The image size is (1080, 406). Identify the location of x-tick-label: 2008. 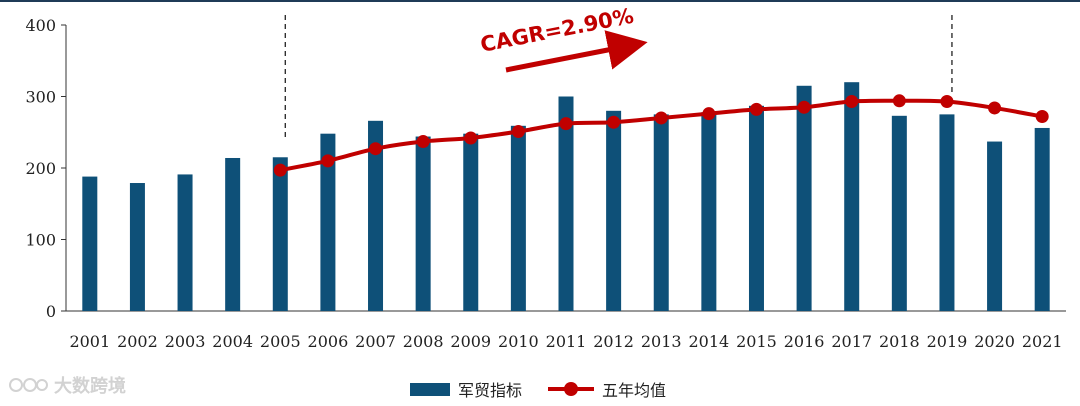
(423, 341).